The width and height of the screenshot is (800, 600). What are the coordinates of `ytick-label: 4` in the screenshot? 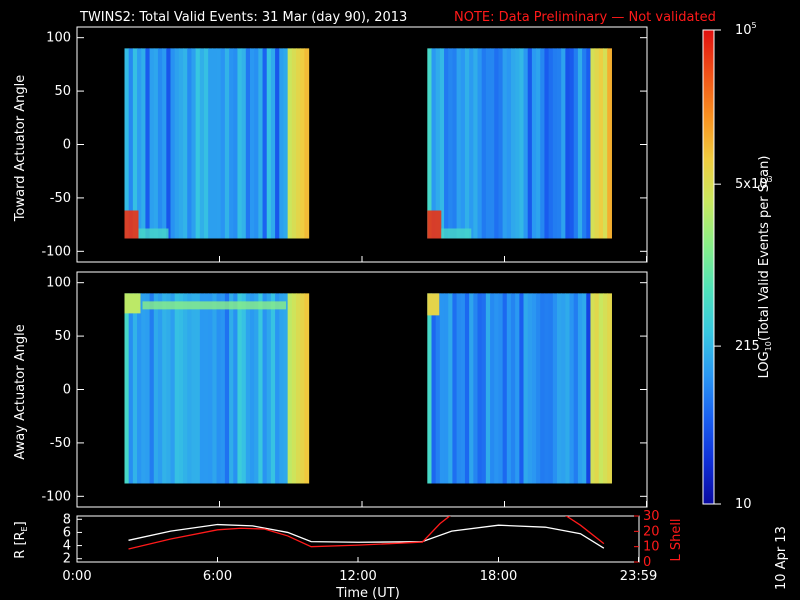 It's located at (67, 546).